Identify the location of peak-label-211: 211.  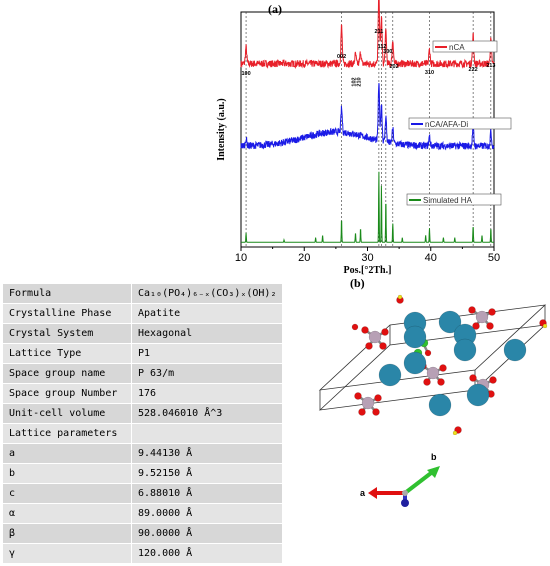
(378, 32).